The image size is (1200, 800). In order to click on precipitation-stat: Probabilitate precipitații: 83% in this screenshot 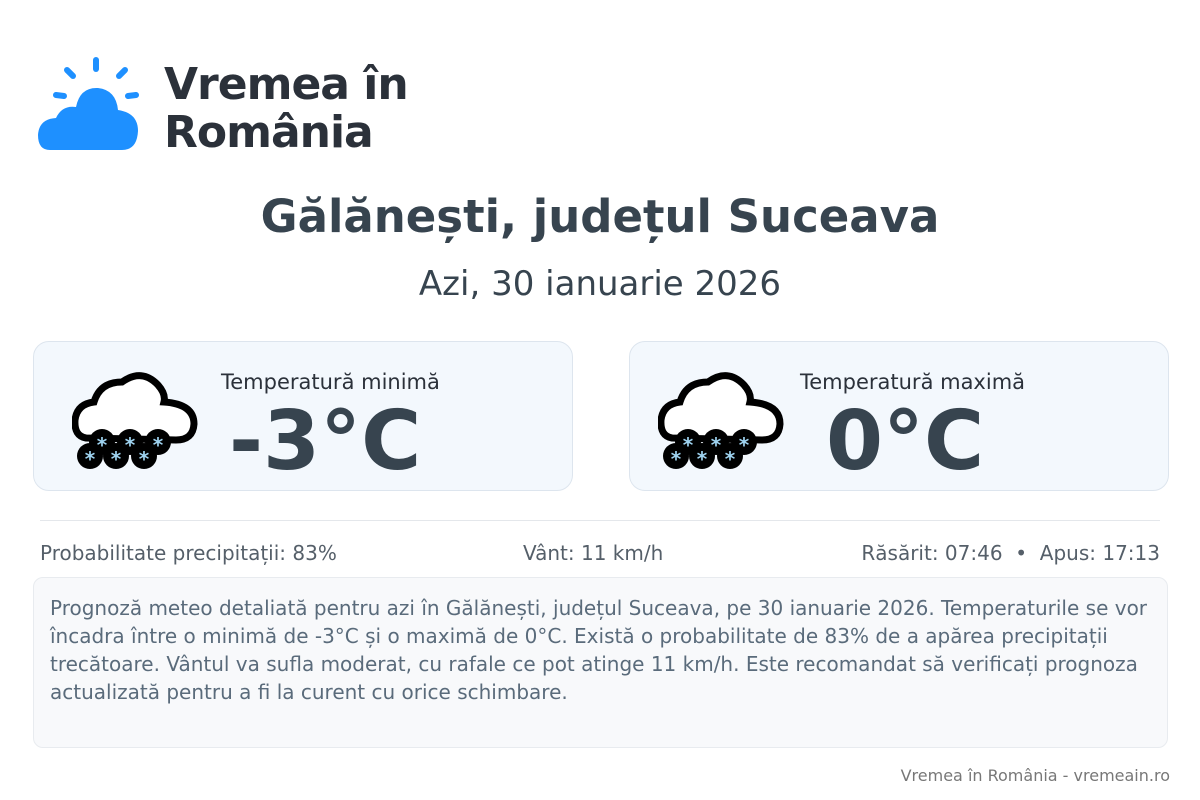, I will do `click(188, 553)`.